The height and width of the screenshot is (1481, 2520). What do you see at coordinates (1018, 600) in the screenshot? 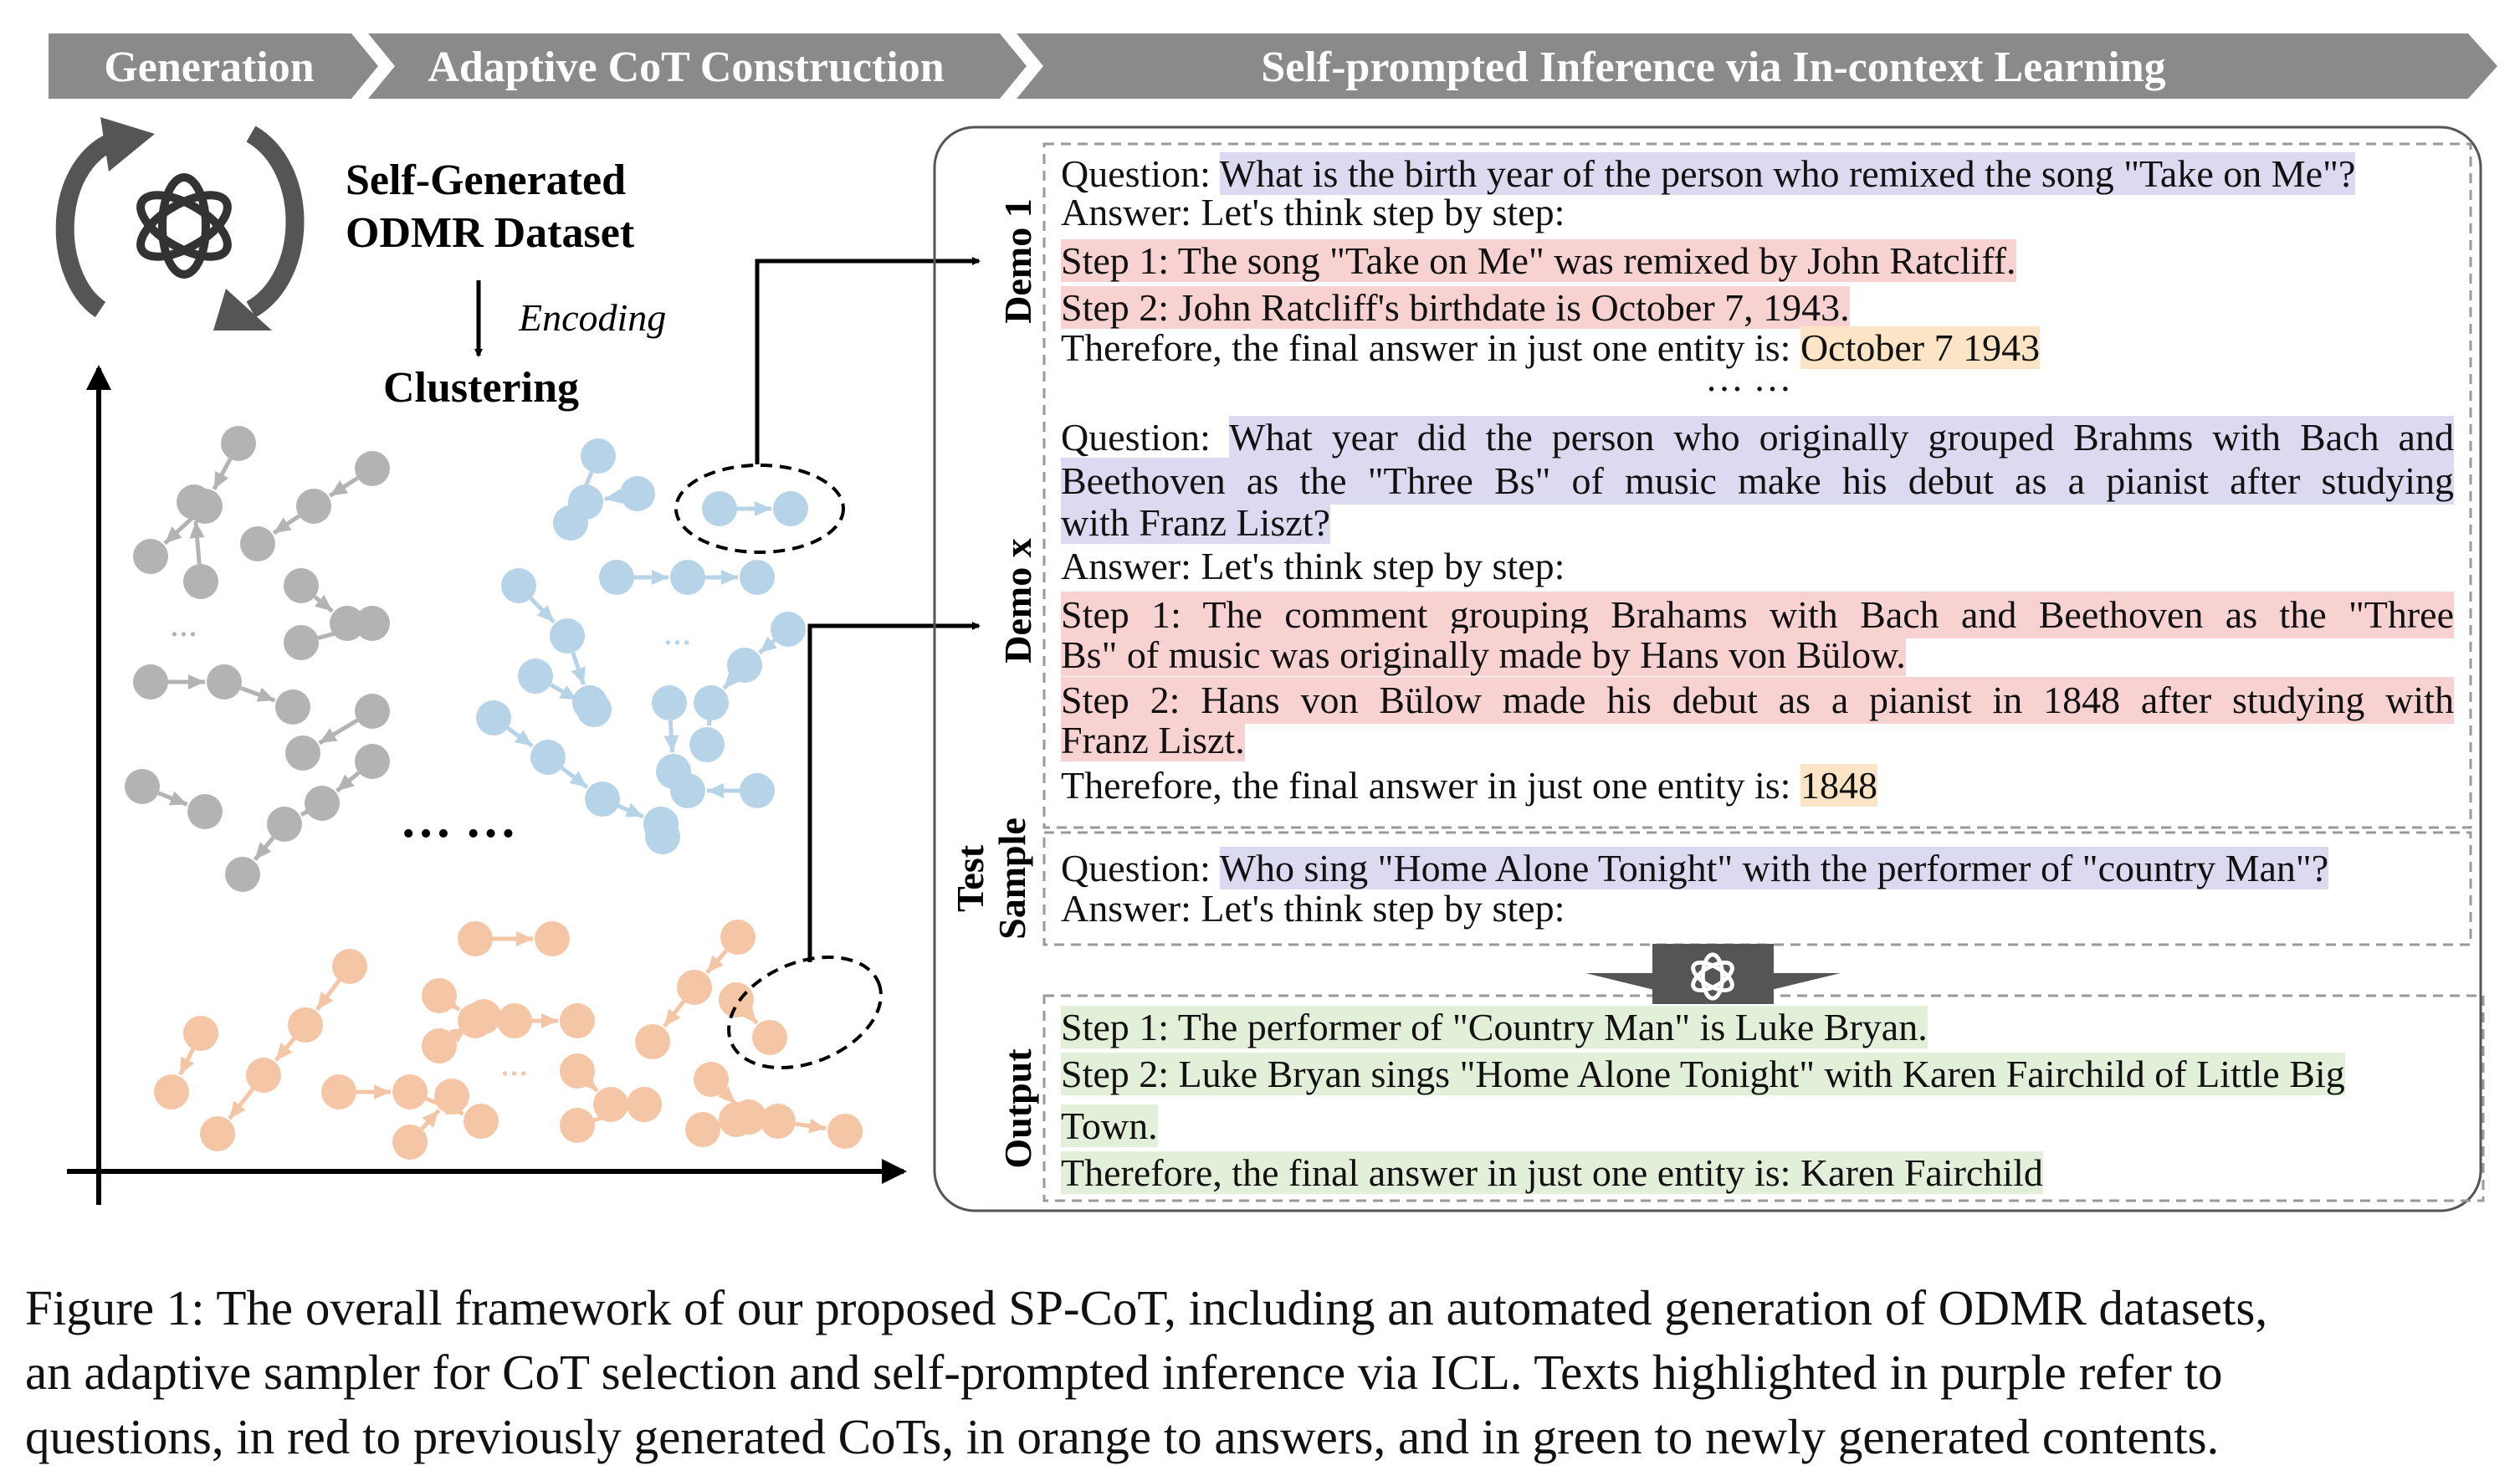
I see `label-demox: Demo x` at bounding box center [1018, 600].